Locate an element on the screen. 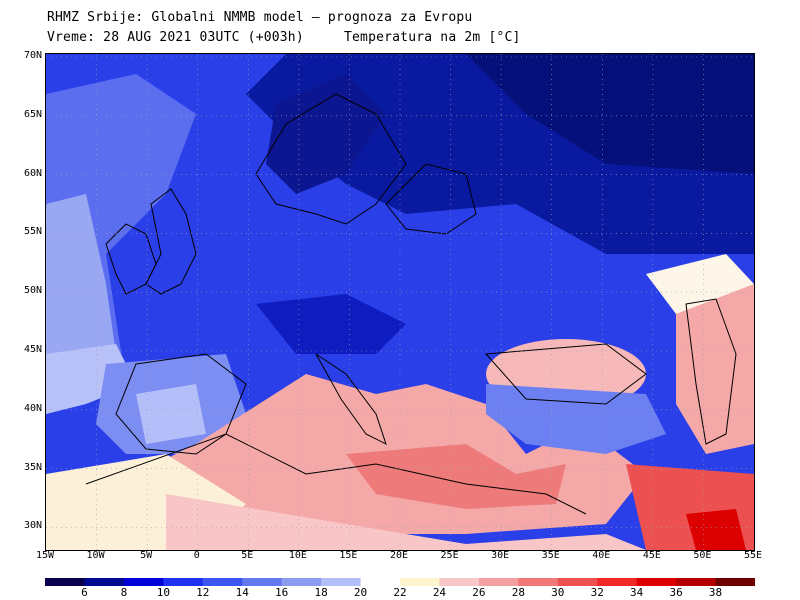  colorbar-label: 16 is located at coordinates (282, 592).